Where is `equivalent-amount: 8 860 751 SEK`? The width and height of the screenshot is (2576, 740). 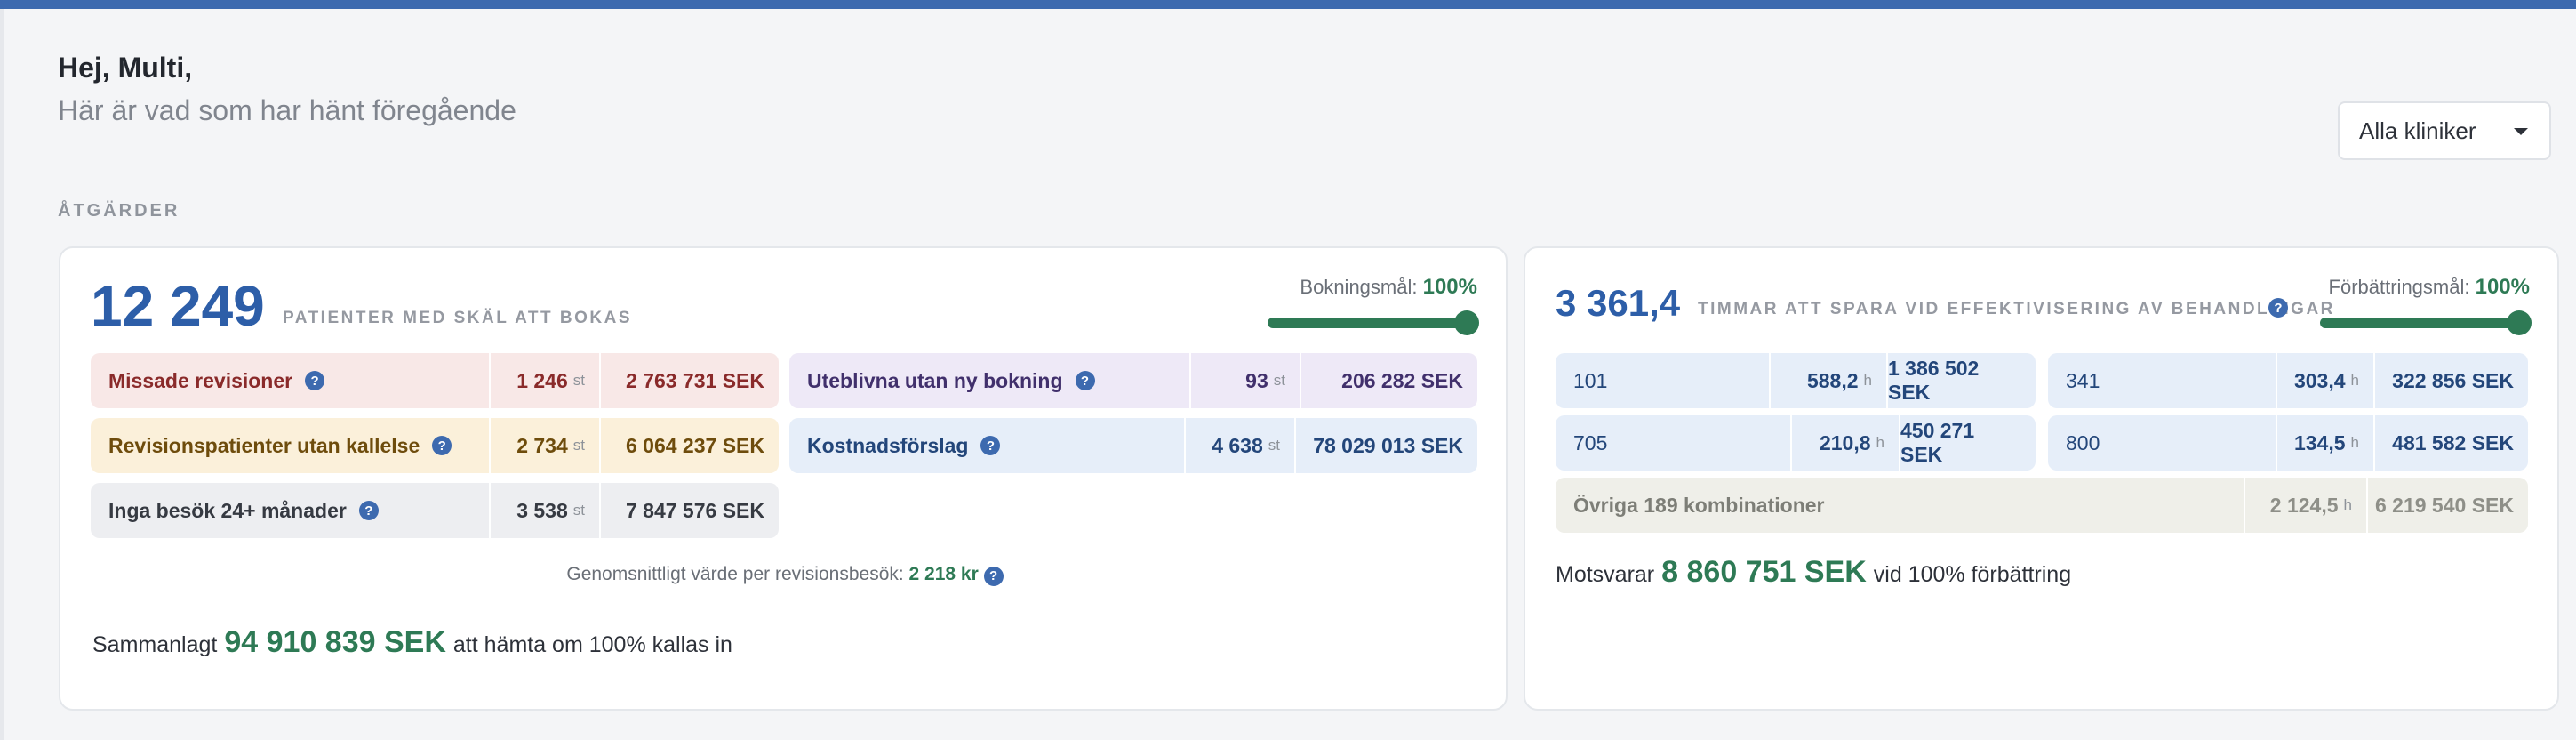
equivalent-amount: 8 860 751 SEK is located at coordinates (1764, 572).